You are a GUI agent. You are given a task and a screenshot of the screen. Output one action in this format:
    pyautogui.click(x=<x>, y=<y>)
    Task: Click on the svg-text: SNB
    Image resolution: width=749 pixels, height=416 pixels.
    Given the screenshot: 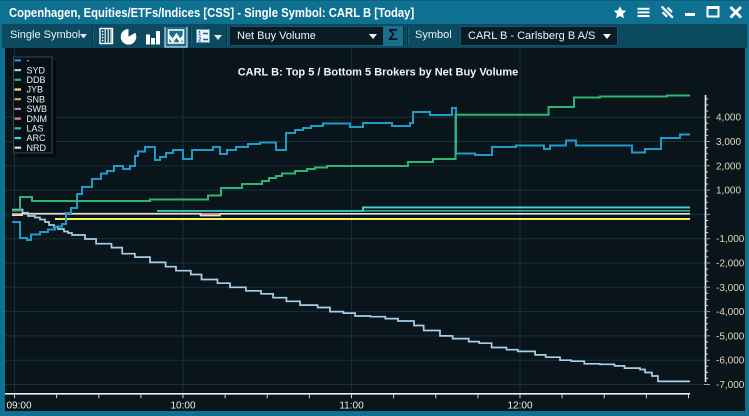 What is the action you would take?
    pyautogui.click(x=36, y=99)
    